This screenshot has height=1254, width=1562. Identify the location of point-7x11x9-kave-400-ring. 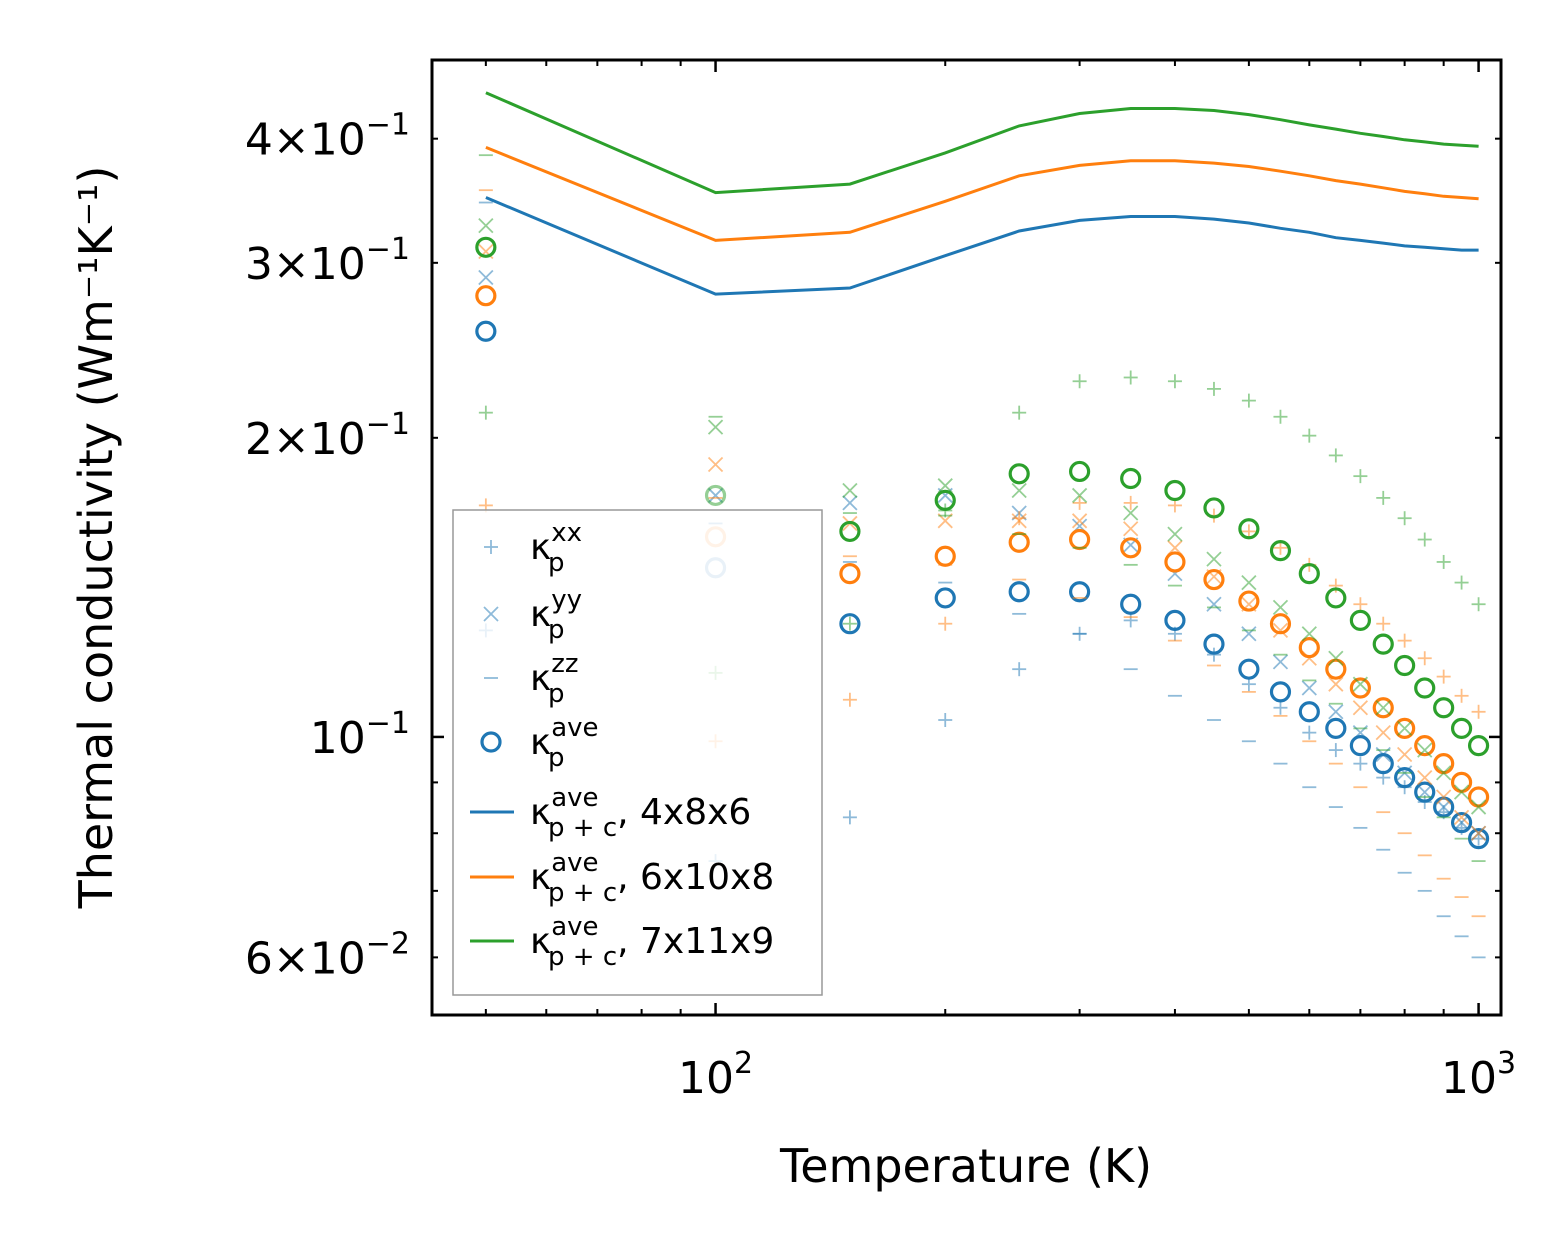
(1175, 490).